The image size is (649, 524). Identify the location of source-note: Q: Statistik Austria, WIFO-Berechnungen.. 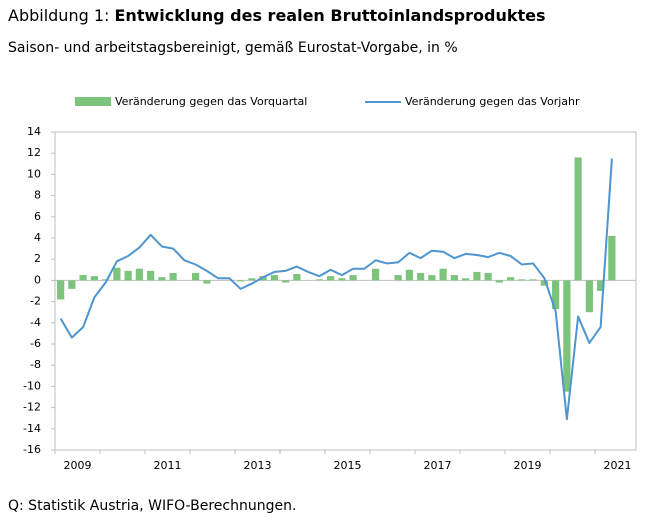
(152, 506).